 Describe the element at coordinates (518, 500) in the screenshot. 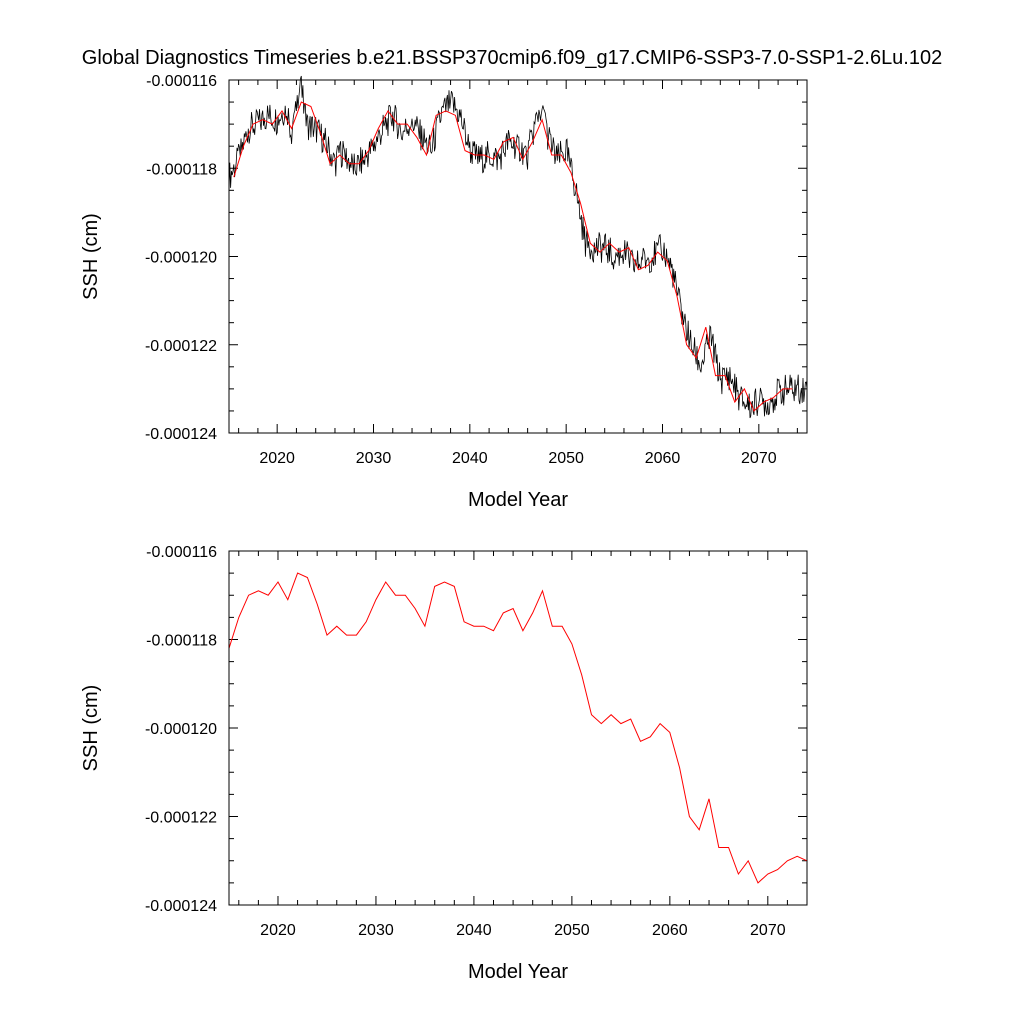

I see `top-x-axis-label: Model Year` at that location.